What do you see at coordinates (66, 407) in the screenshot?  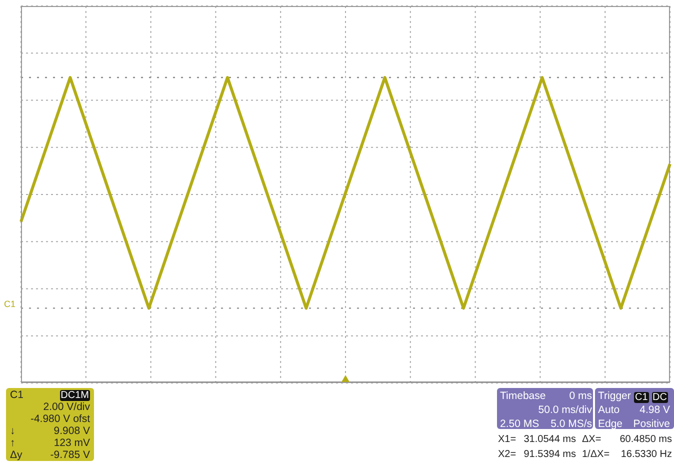 I see `text: 2.00 V/div` at bounding box center [66, 407].